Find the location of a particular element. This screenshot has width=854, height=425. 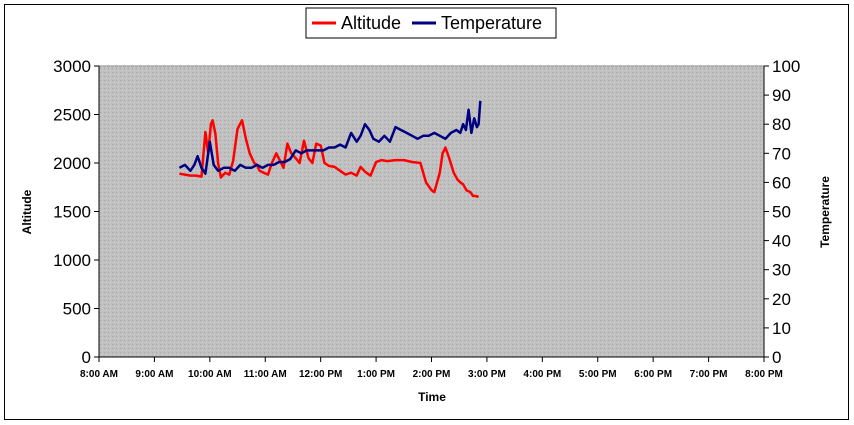

series-line-altitude is located at coordinates (329, 159).